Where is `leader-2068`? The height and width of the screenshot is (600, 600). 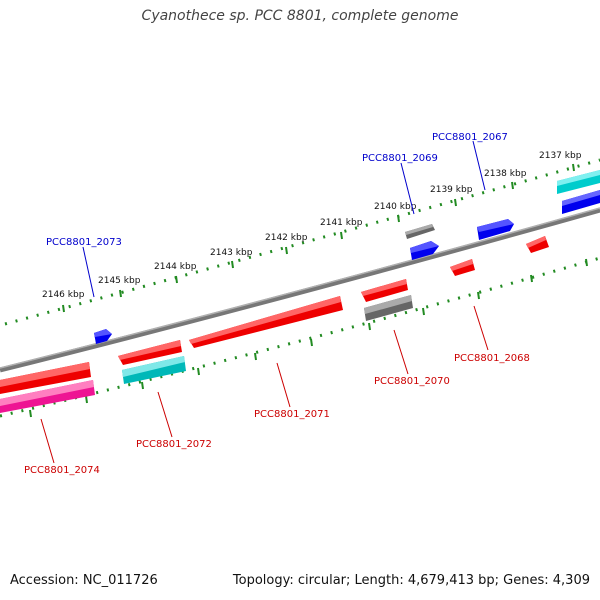
leader-2068 is located at coordinates (481, 328).